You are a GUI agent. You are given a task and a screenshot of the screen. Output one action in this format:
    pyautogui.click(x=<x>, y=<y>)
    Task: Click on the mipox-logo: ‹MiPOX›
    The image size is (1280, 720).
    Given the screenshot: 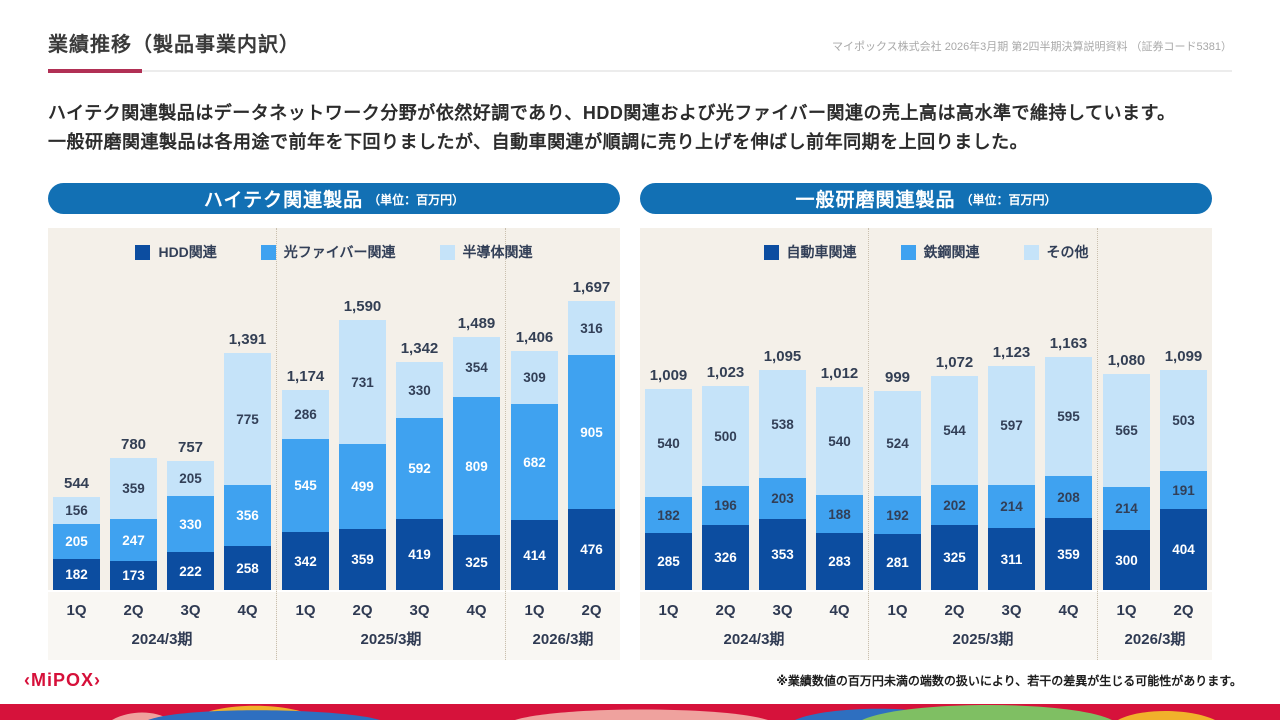 What is the action you would take?
    pyautogui.click(x=62, y=680)
    